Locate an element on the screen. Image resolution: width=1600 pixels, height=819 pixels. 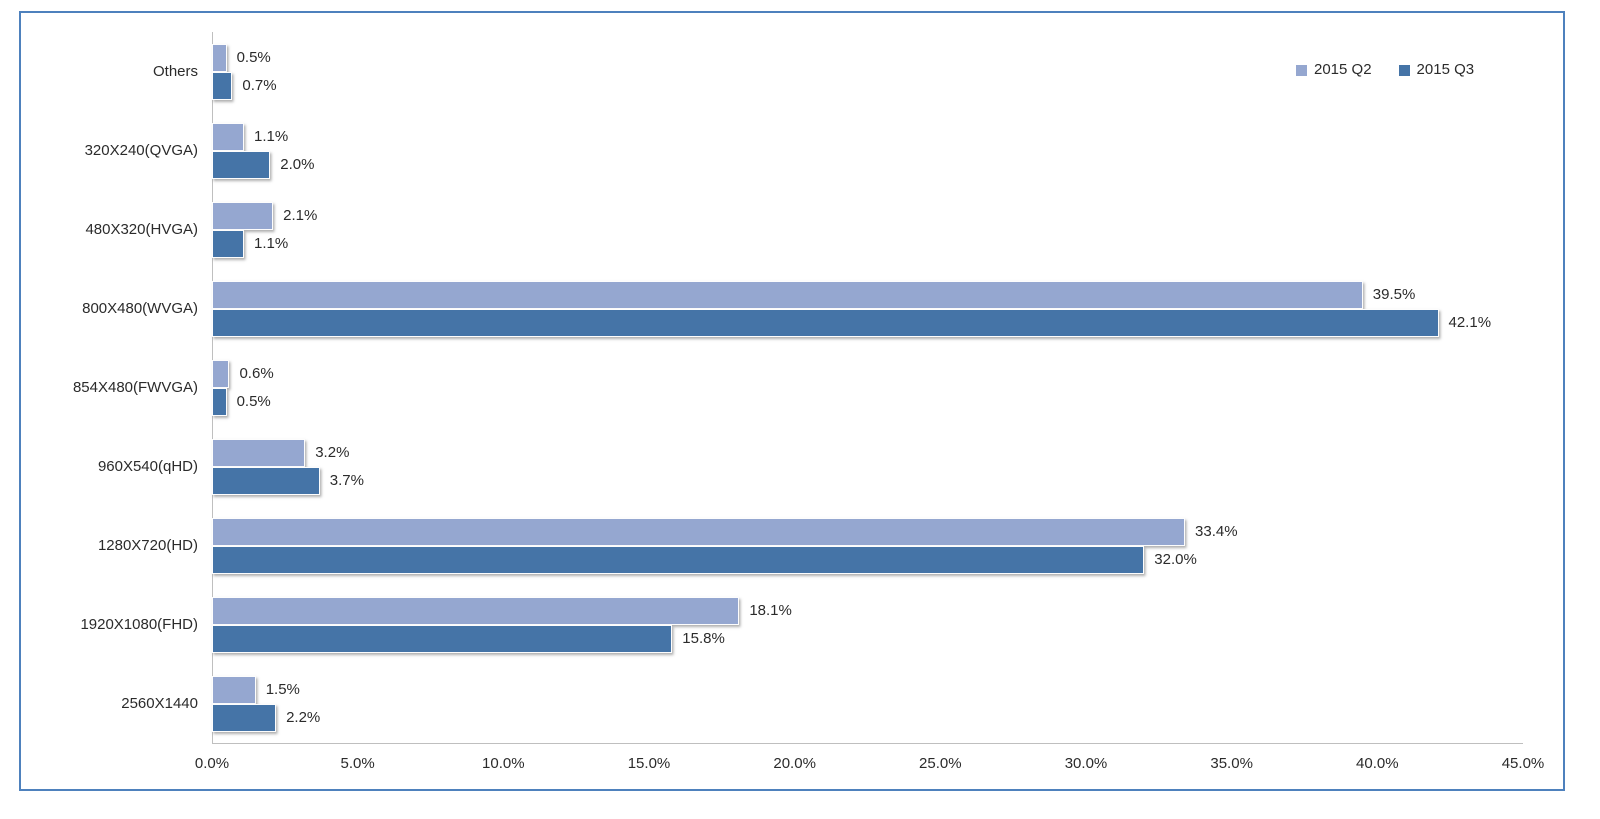
category-label: 480X320(HVGA) is located at coordinates (141, 229).